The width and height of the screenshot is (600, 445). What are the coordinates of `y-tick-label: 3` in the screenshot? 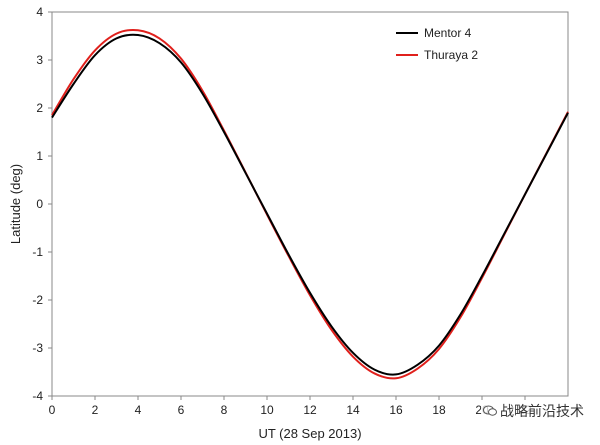 It's located at (39, 60).